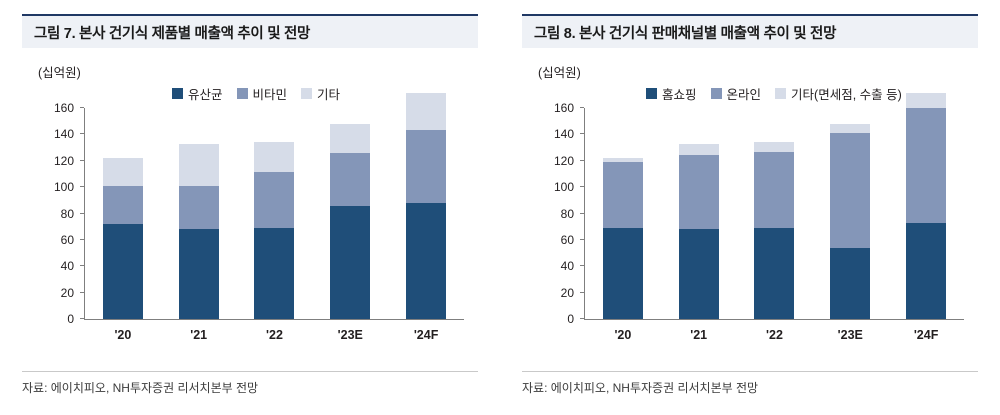  I want to click on y-tick-label: 140, so click(63, 134).